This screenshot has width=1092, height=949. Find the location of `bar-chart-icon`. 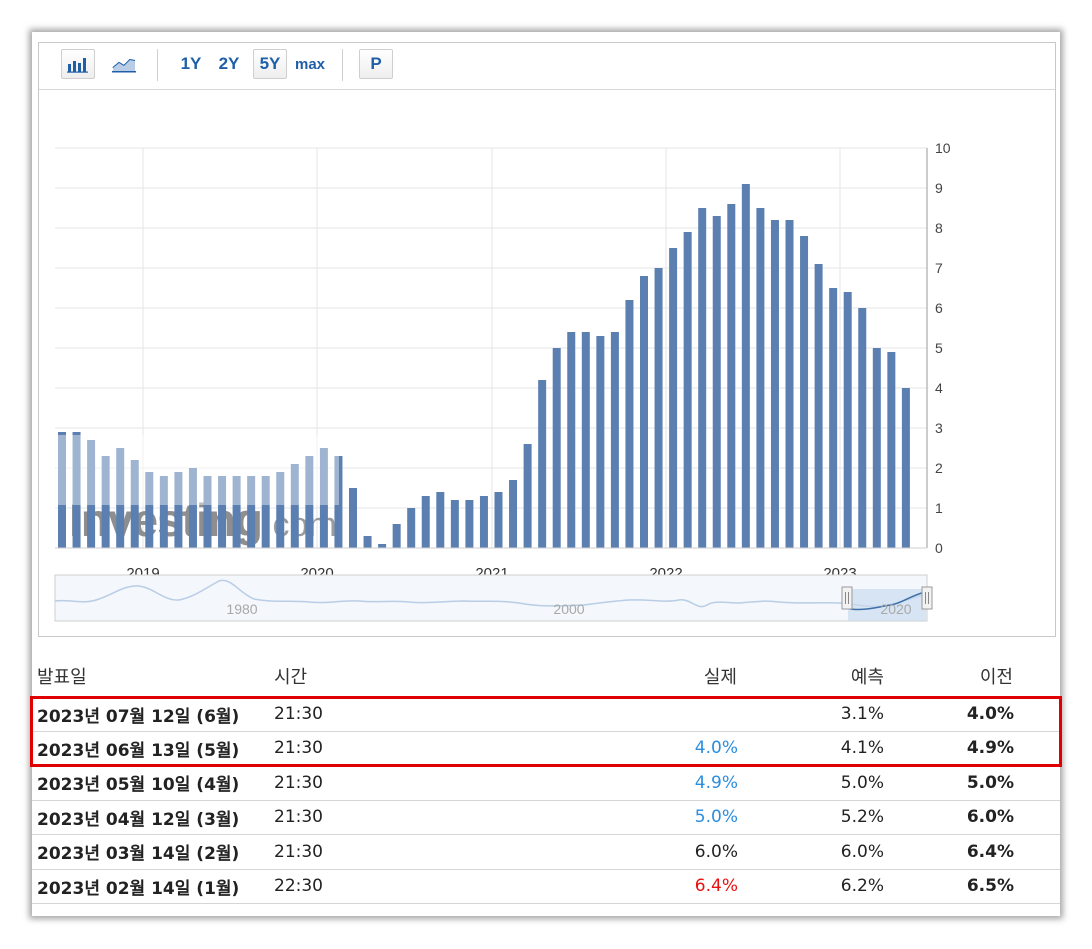

bar-chart-icon is located at coordinates (78, 64).